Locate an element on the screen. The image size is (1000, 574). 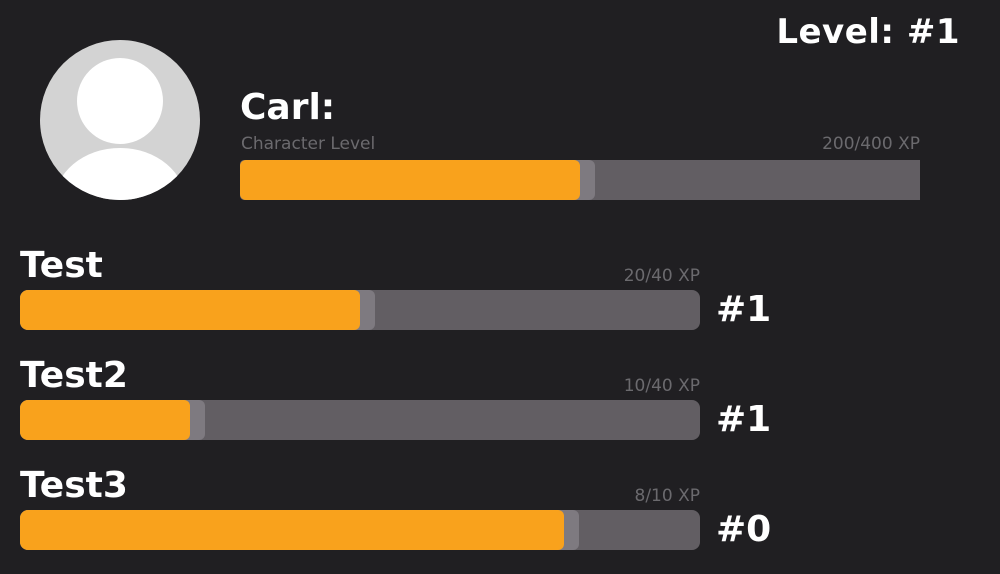
skill-name: Test3 is located at coordinates (74, 485).